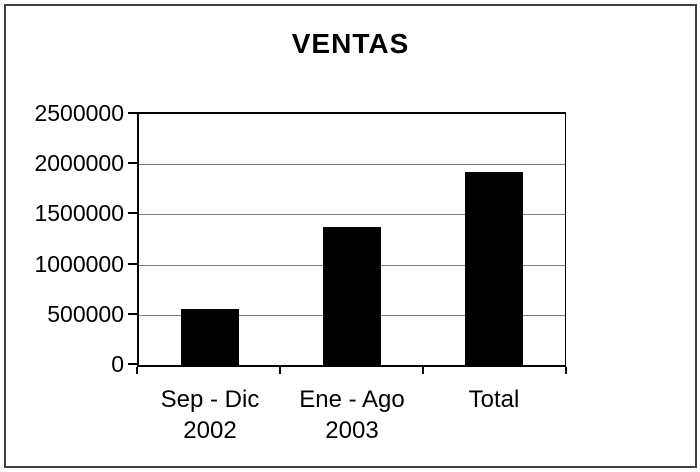  Describe the element at coordinates (79, 163) in the screenshot. I see `y-axis-tick-label: 2000000` at that location.